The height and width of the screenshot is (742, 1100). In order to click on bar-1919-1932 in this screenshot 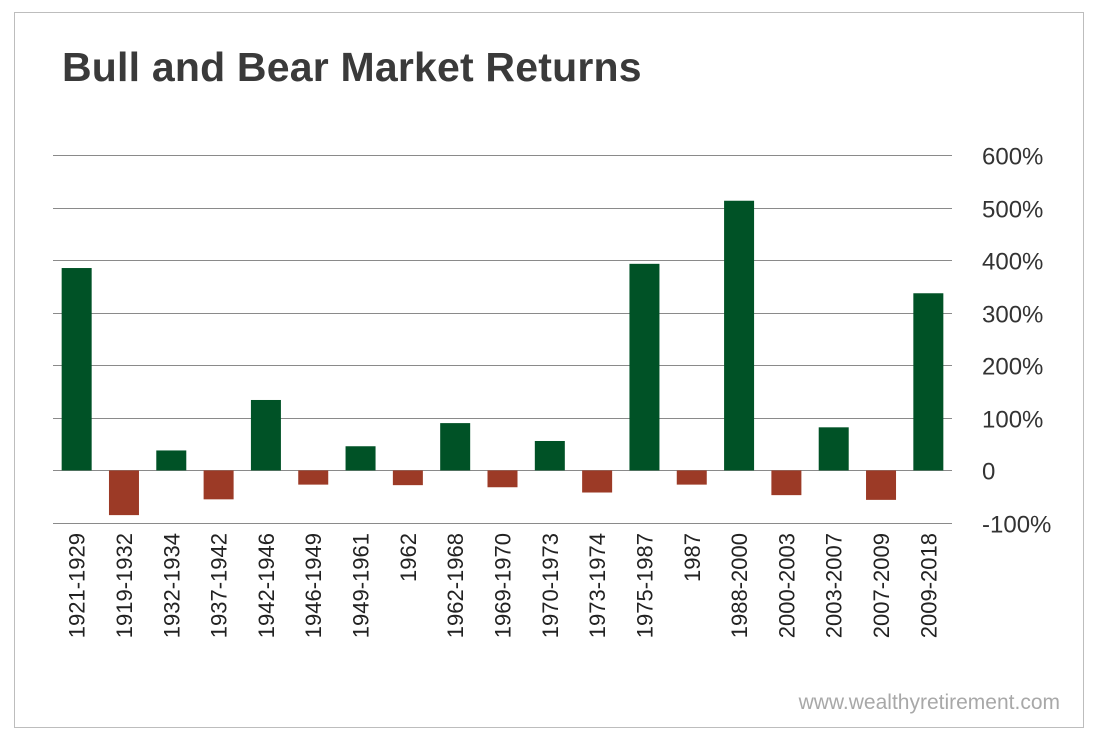, I will do `click(123, 493)`.